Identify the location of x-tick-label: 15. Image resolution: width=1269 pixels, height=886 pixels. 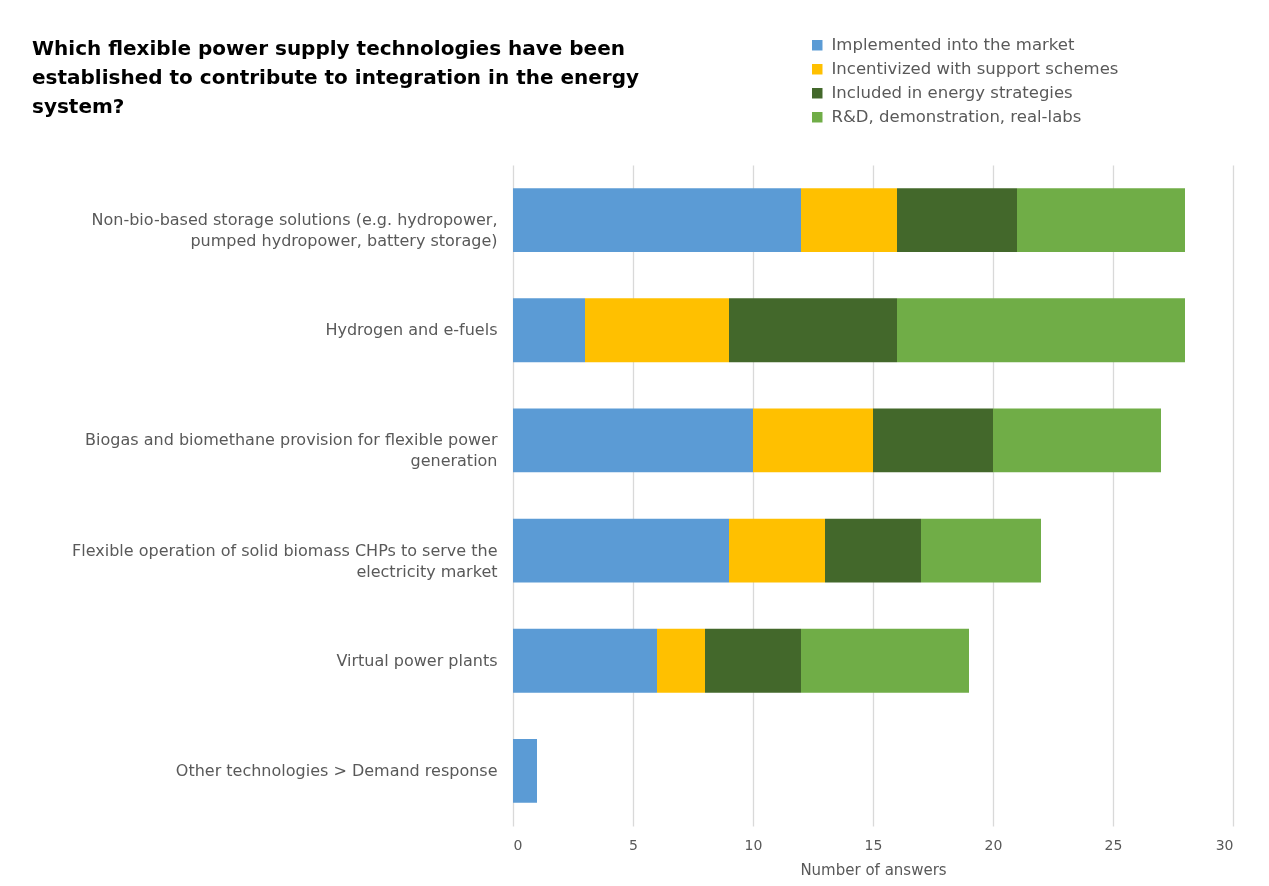
(873, 844).